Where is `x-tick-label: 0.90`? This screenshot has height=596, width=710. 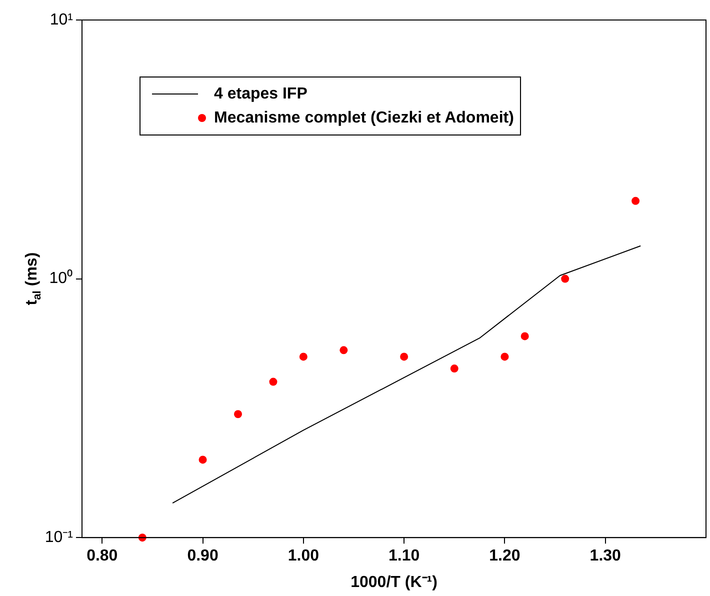 x-tick-label: 0.90 is located at coordinates (202, 556).